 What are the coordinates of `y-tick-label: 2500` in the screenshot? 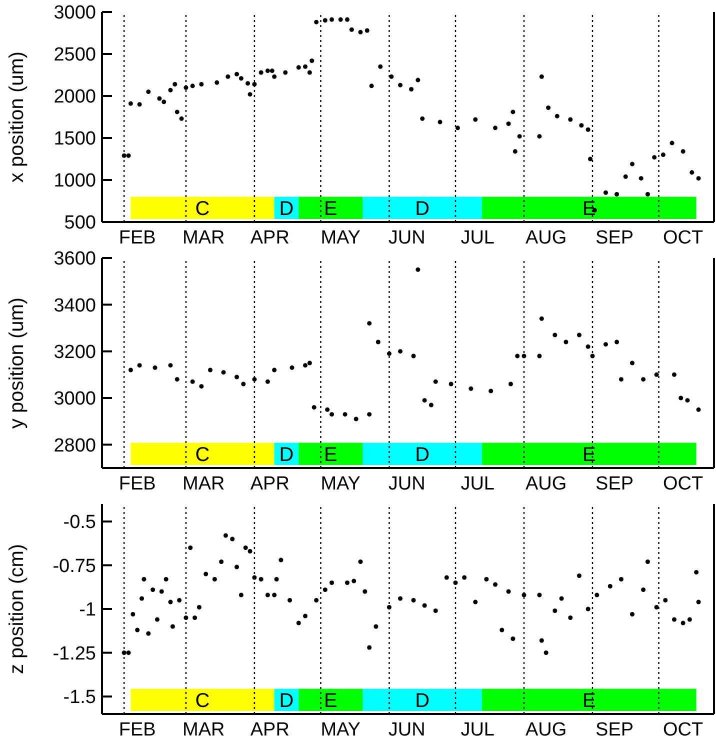 It's located at (75, 55).